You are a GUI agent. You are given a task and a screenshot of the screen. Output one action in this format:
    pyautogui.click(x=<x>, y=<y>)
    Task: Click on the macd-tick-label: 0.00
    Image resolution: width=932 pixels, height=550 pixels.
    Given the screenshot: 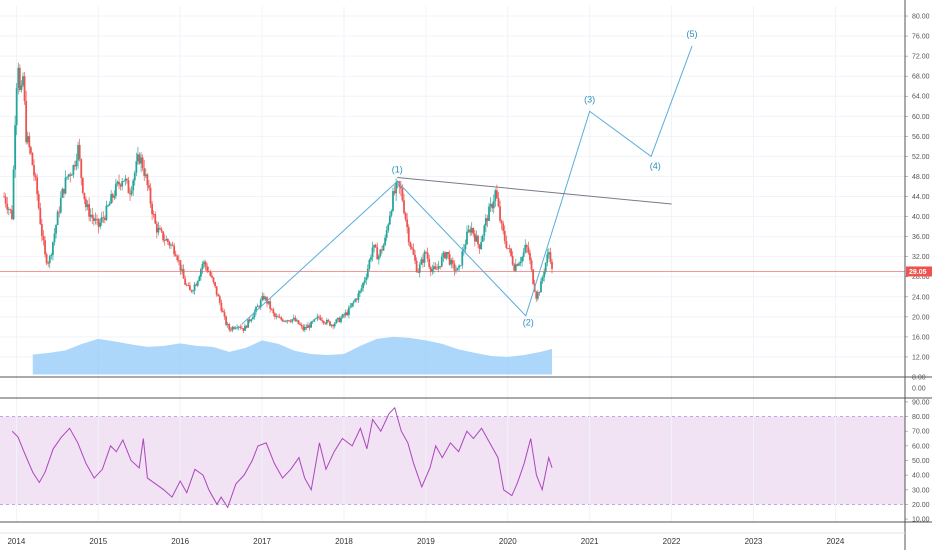 What is the action you would take?
    pyautogui.click(x=919, y=389)
    